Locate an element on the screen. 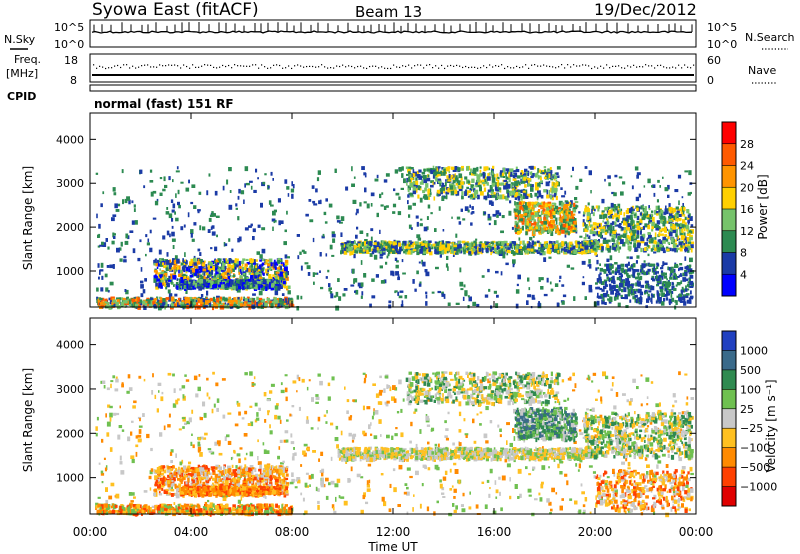  station-title: Syowa East (fitACF) is located at coordinates (175, 10).